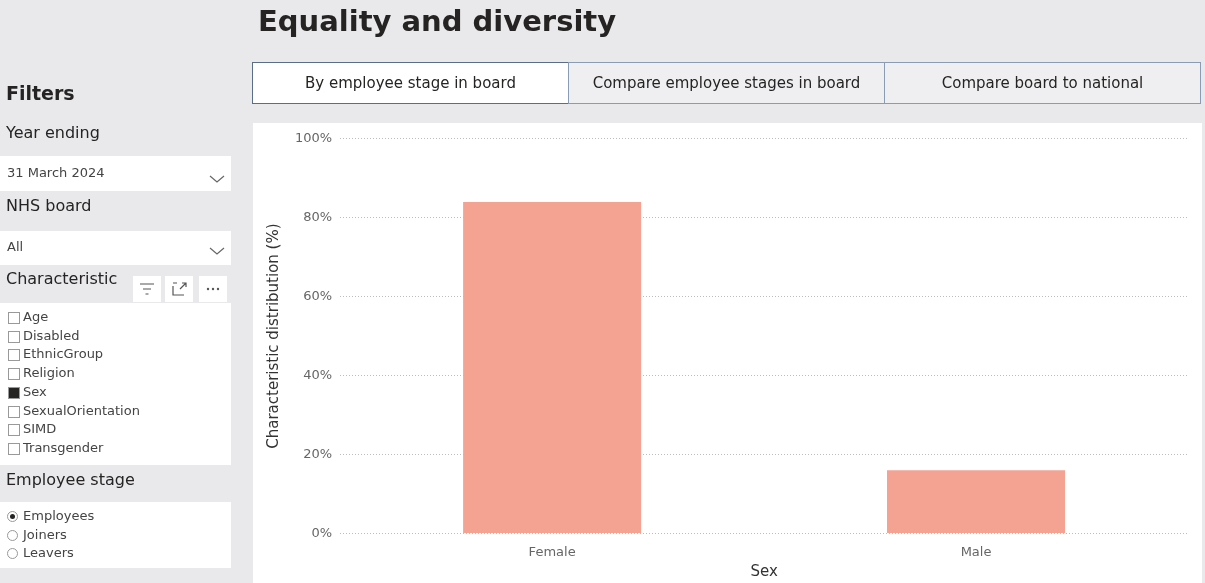  I want to click on text: Characteristic, so click(62, 278).